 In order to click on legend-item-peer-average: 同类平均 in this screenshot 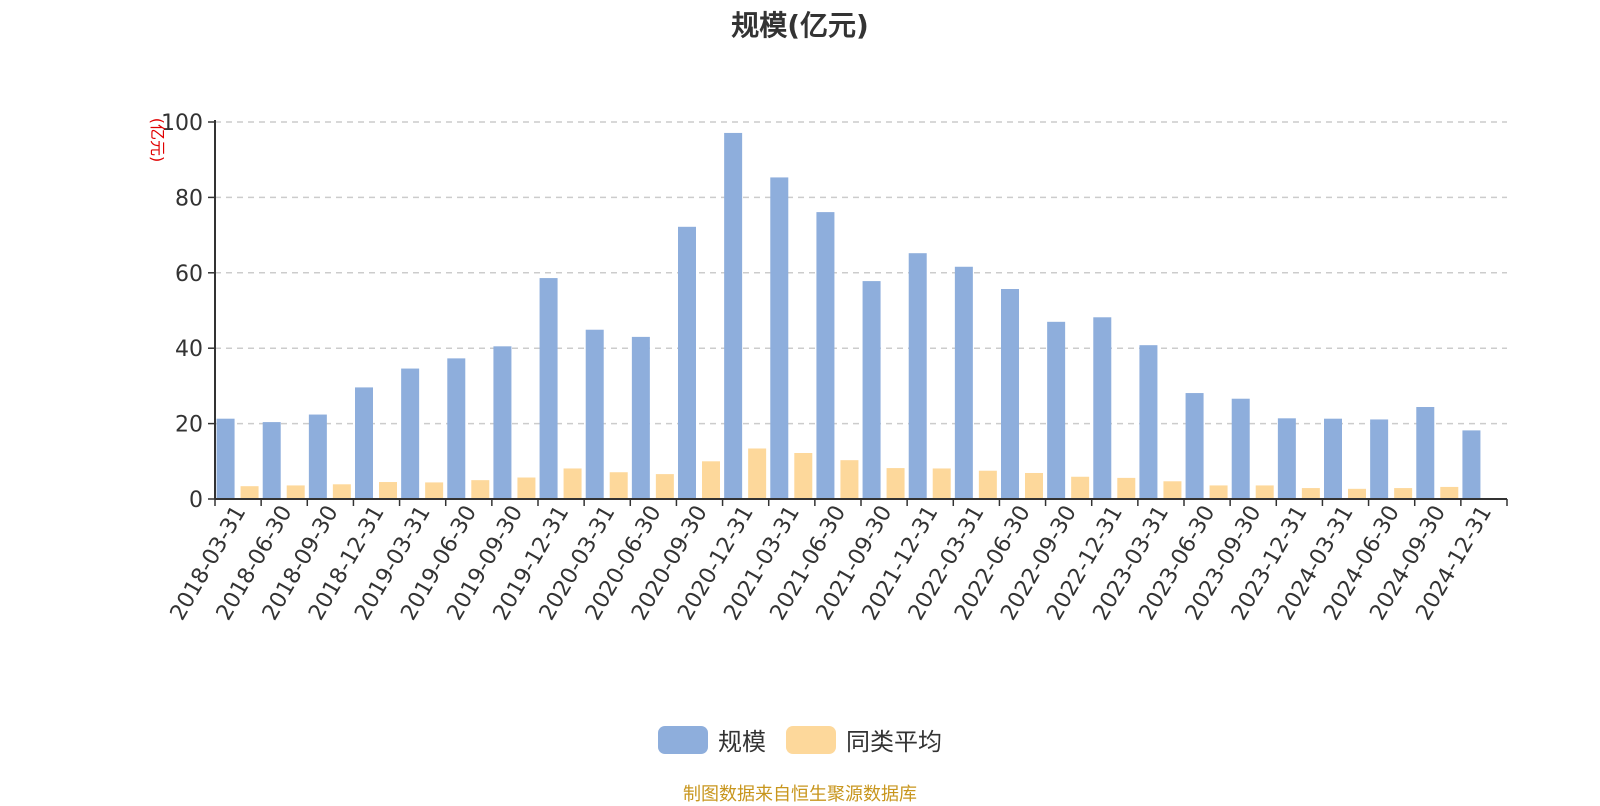, I will do `click(864, 739)`.